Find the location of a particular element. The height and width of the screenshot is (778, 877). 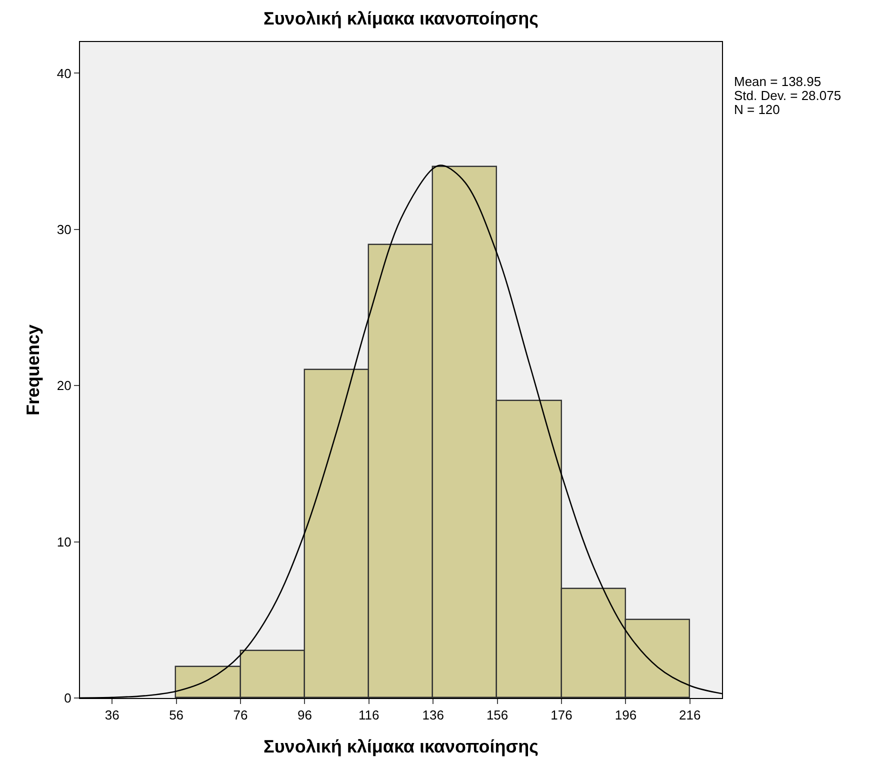

x-tick-label: 176 is located at coordinates (561, 715).